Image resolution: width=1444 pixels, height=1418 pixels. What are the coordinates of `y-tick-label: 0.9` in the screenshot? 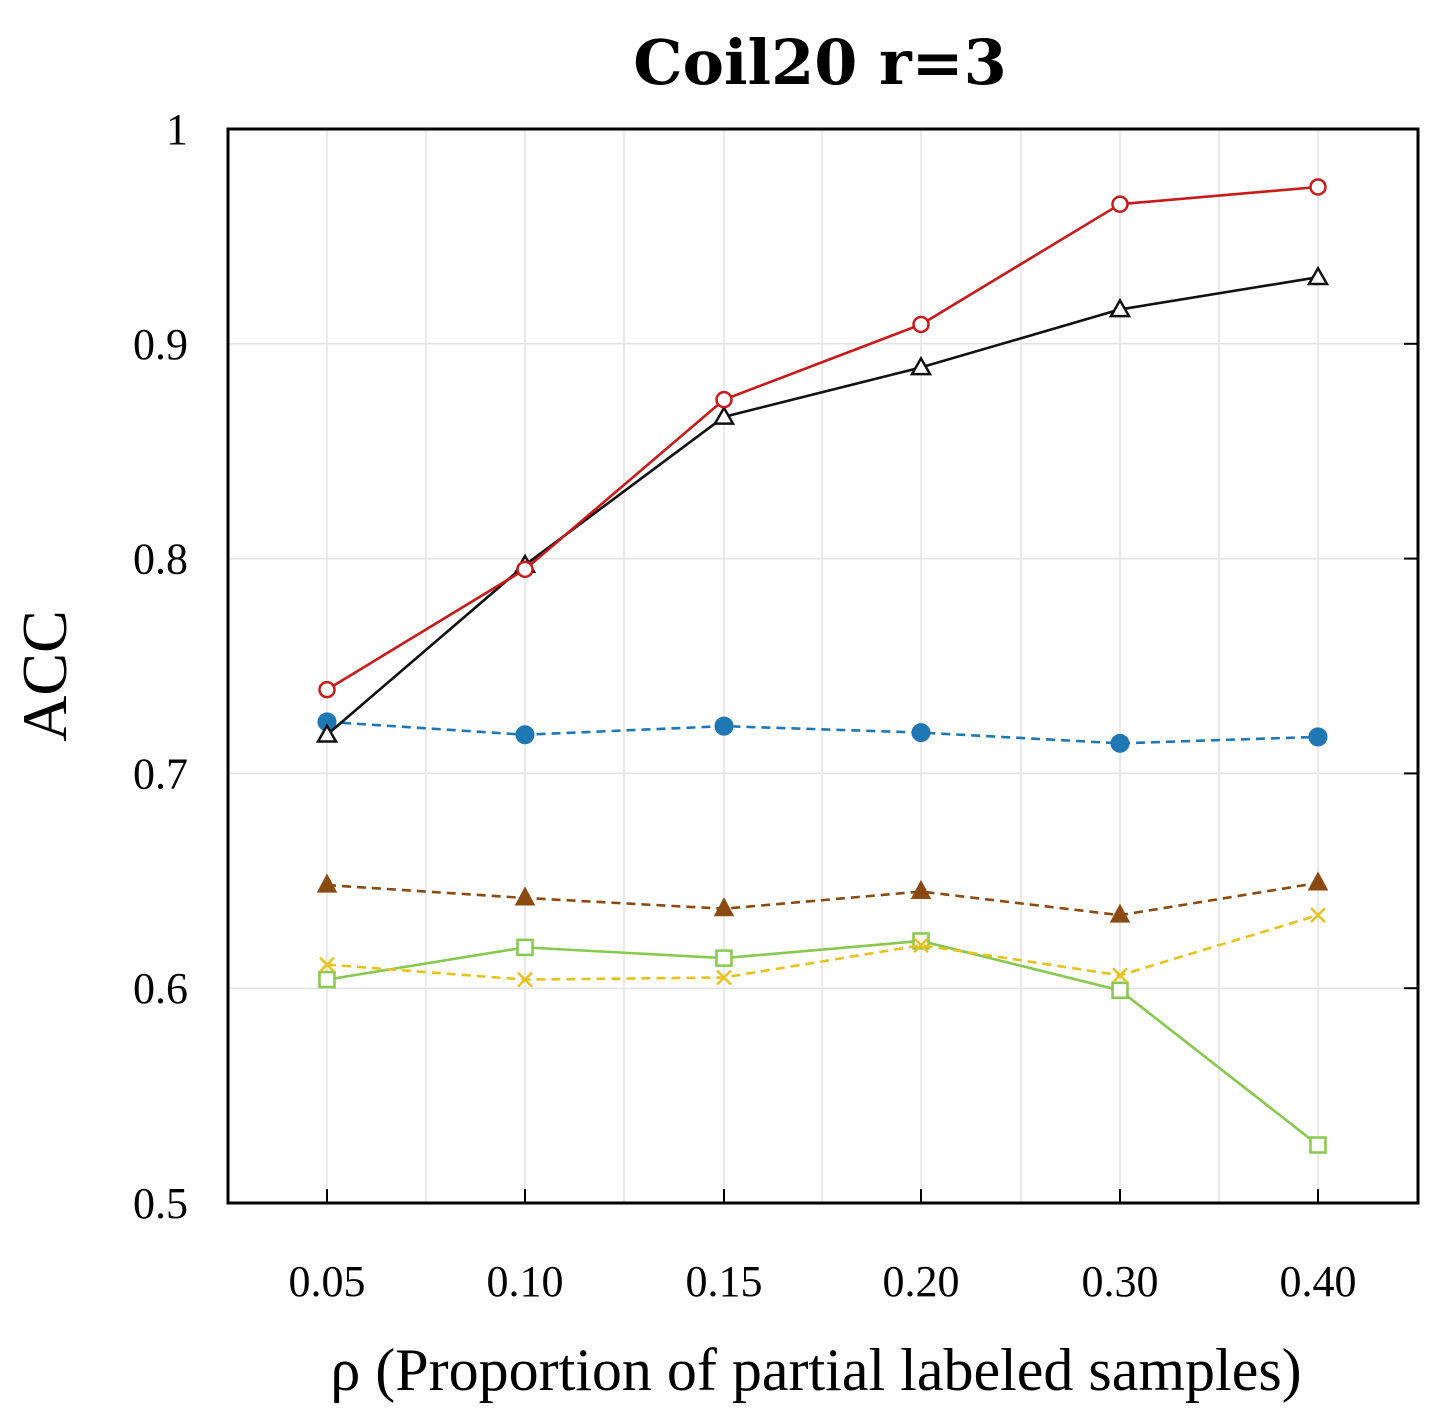 It's located at (160, 344).